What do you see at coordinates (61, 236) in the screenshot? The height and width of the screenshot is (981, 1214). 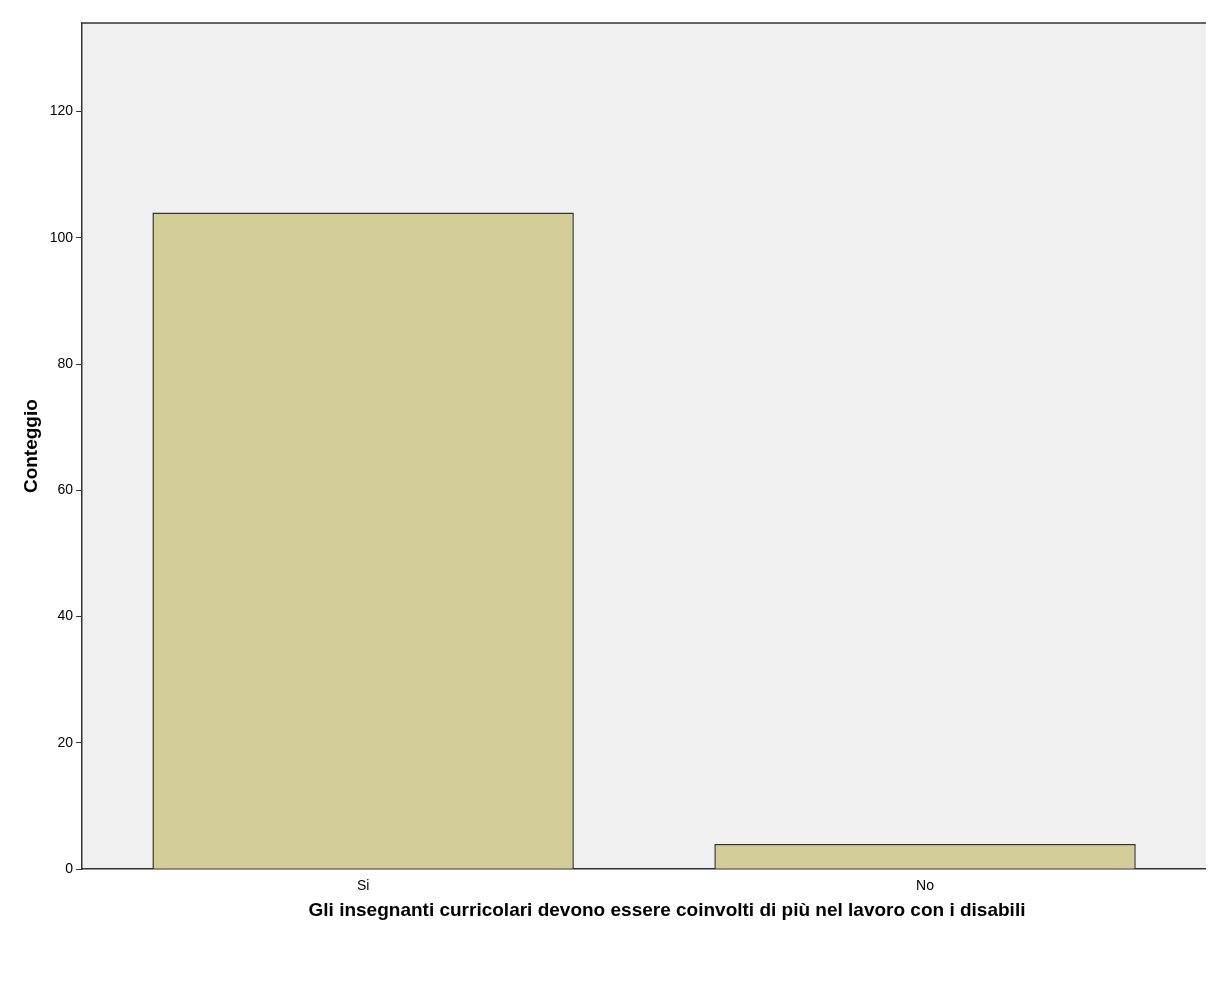 I see `y-tick-label: 100` at bounding box center [61, 236].